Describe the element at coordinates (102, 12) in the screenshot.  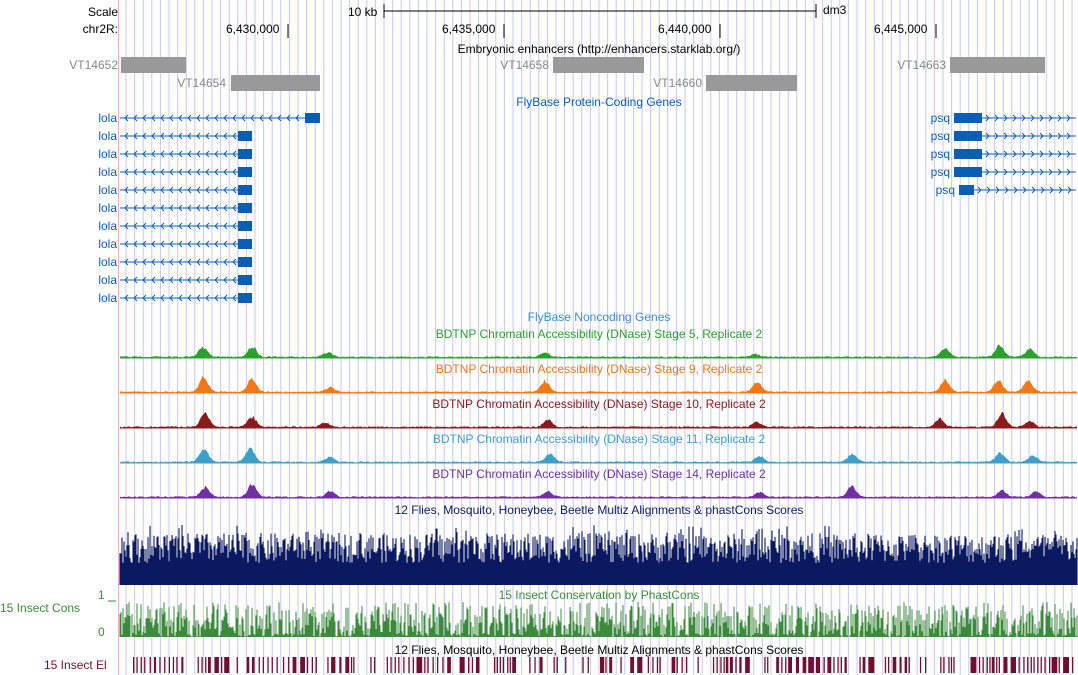
I see `scale-label: Scale` at that location.